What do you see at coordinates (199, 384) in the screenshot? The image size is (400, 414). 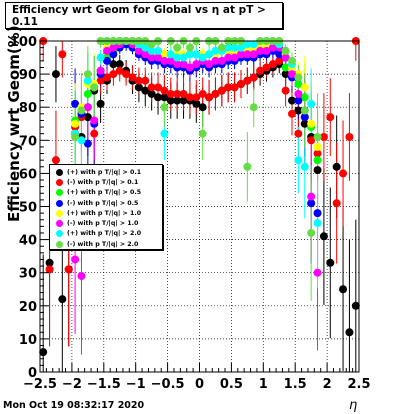 I see `x-tick-label: 0` at bounding box center [199, 384].